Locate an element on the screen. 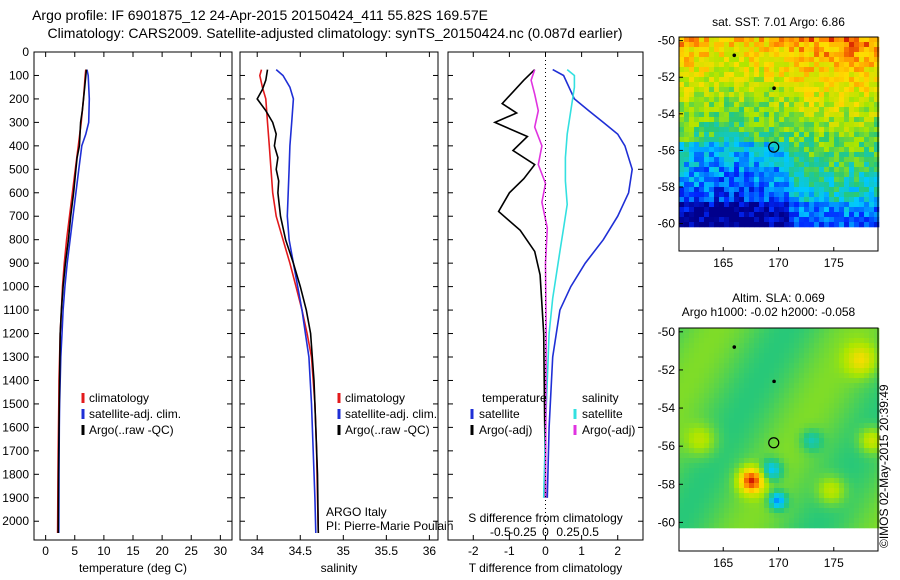 The width and height of the screenshot is (900, 580). top-x-tick-label: 0 is located at coordinates (545, 532).